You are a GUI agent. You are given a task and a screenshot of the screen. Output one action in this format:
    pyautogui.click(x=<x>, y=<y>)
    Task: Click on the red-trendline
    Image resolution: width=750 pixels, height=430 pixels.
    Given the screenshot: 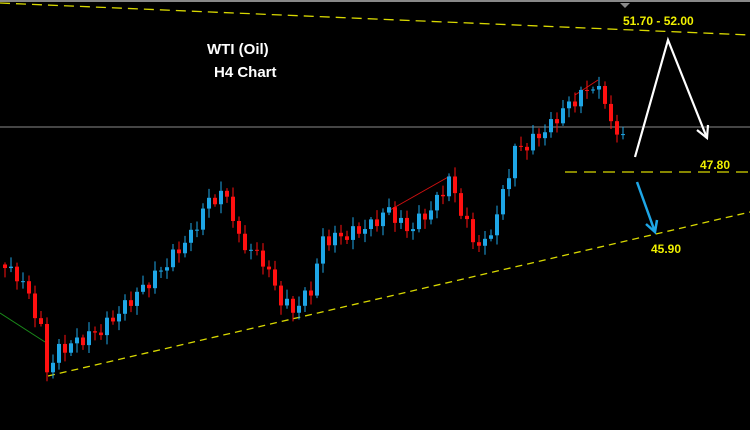 What is the action you would take?
    pyautogui.click(x=420, y=193)
    